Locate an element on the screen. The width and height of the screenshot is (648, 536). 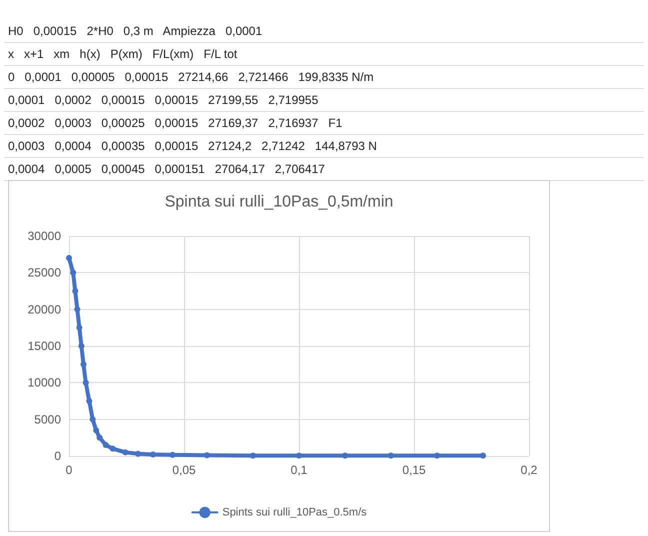
x-tick-label: 0,05 is located at coordinates (184, 470).